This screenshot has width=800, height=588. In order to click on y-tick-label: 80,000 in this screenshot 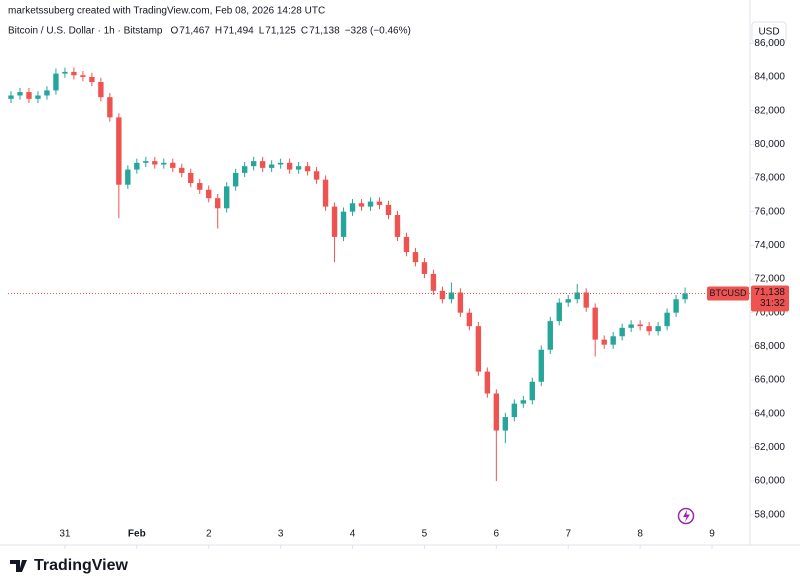, I will do `click(769, 144)`.